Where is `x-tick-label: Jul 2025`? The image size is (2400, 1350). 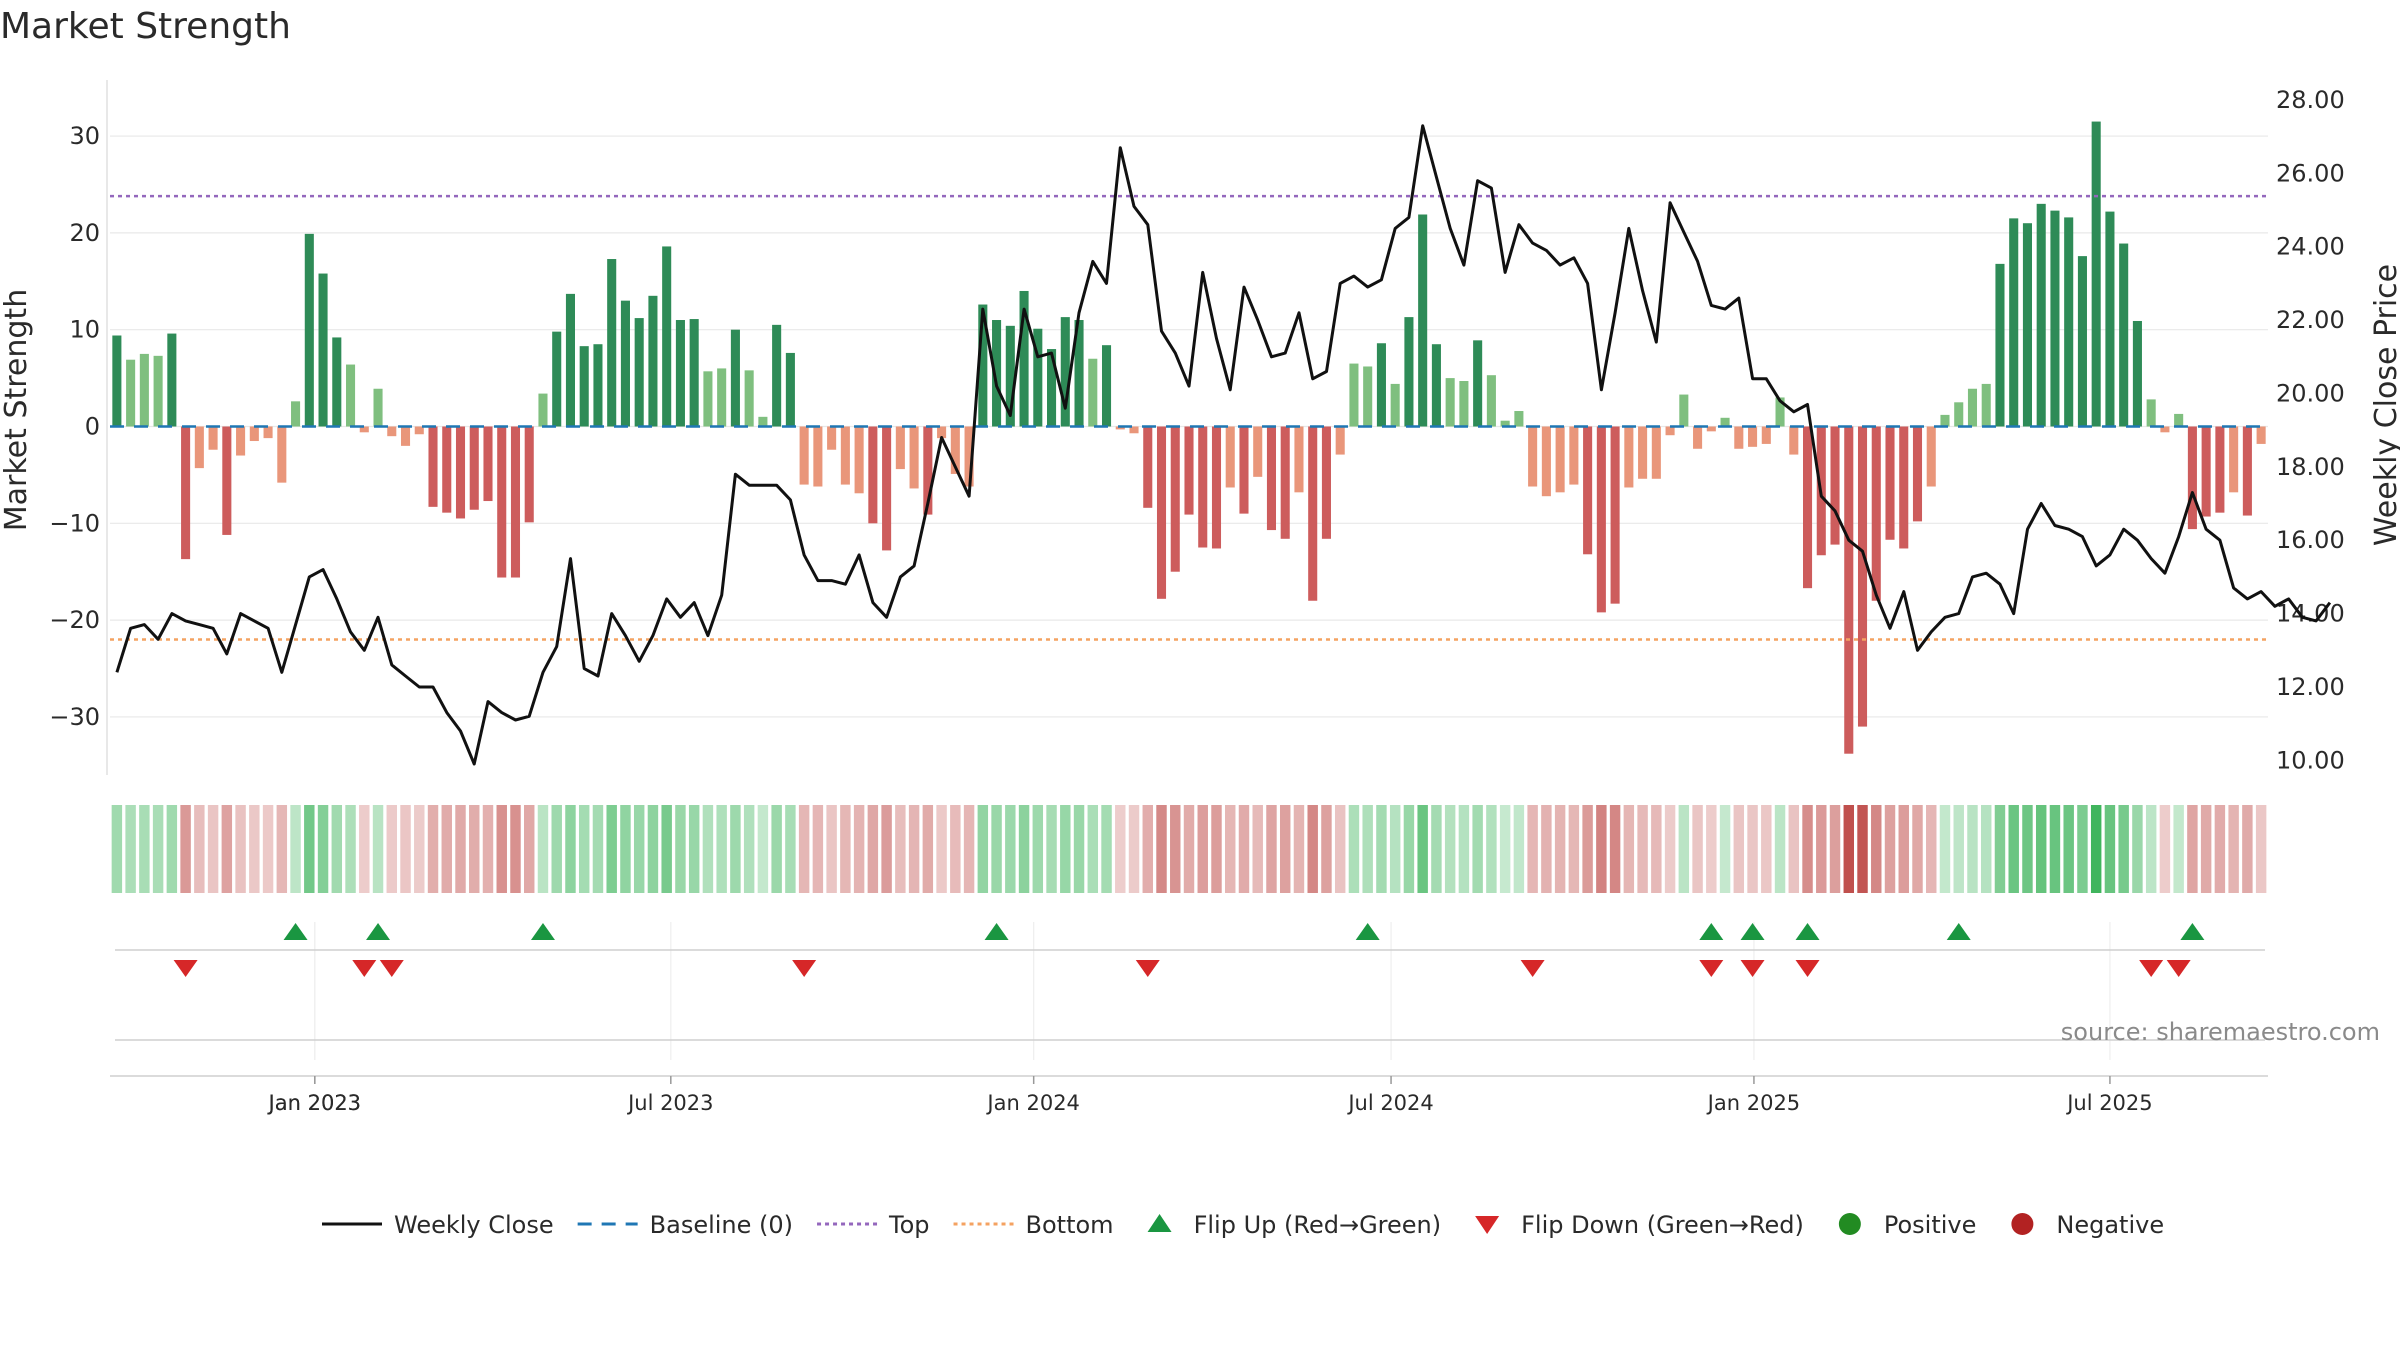
x-tick-label: Jul 2025 is located at coordinates (2108, 1103).